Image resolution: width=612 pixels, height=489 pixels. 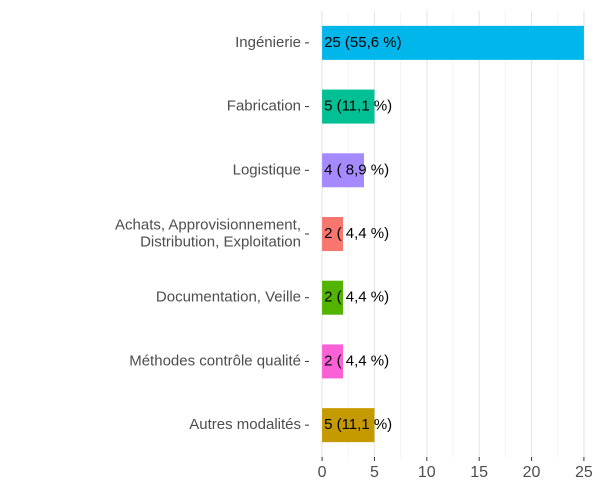 I want to click on y-tick-label: Logistique, so click(x=267, y=169).